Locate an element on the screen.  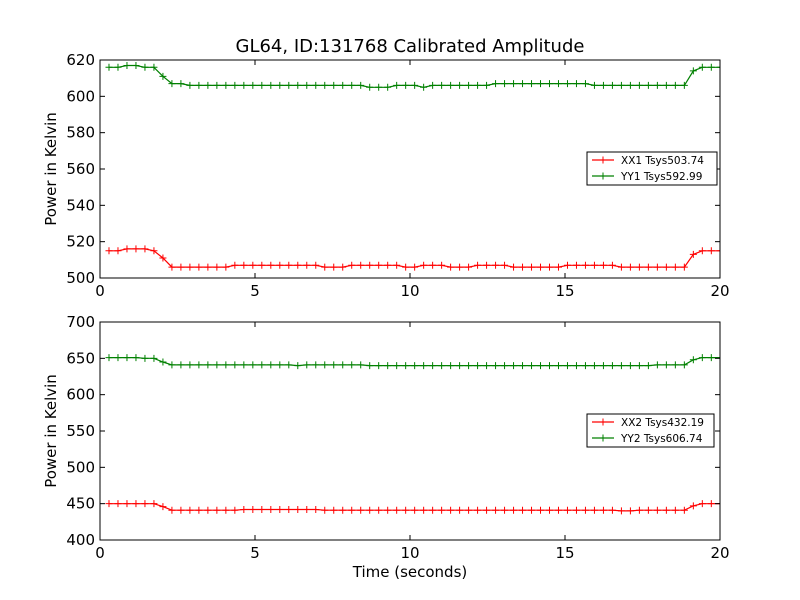
y-tick-label: 540 is located at coordinates (80, 205).